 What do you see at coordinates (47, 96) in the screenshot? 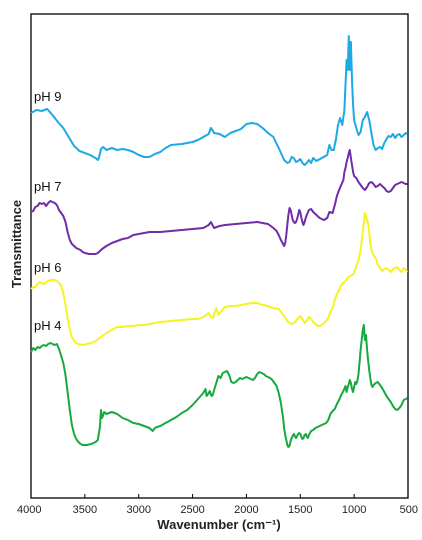
I see `series-label-ph9: pH 9` at bounding box center [47, 96].